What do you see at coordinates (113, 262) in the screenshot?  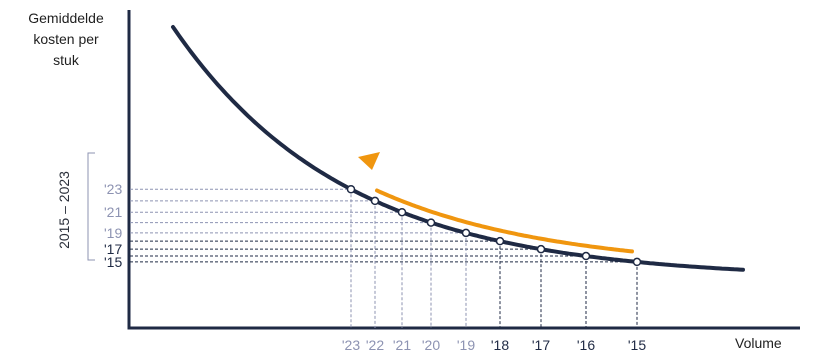 I see `y-tick-label: '15` at bounding box center [113, 262].